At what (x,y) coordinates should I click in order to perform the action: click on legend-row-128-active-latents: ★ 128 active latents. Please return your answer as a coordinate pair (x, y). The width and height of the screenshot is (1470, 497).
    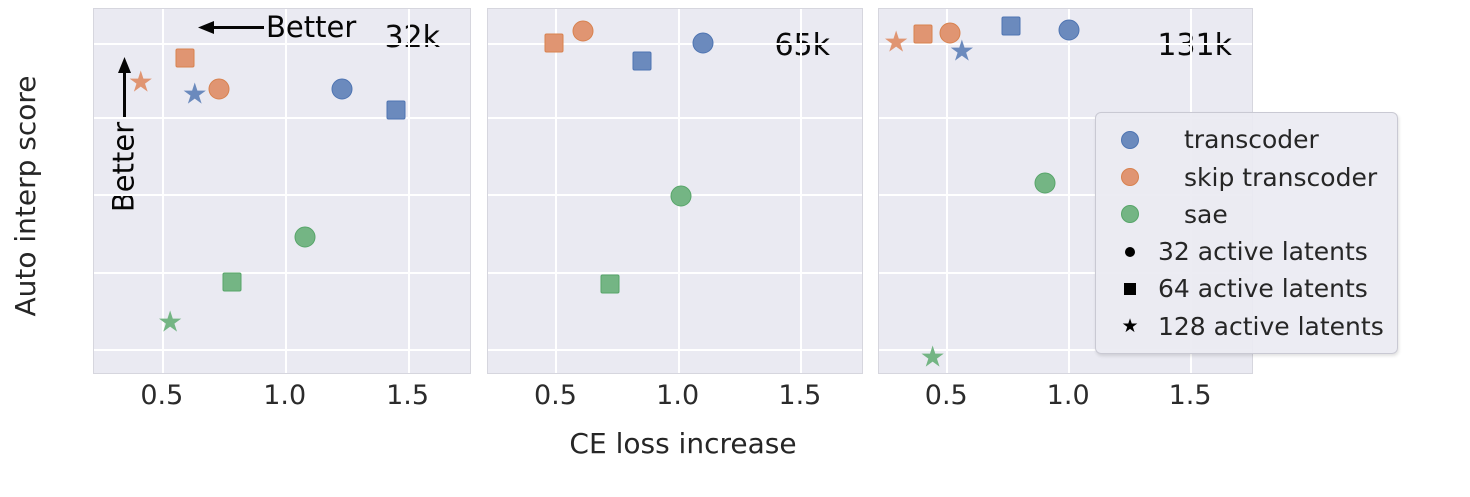
    Looking at the image, I should click on (1246, 326).